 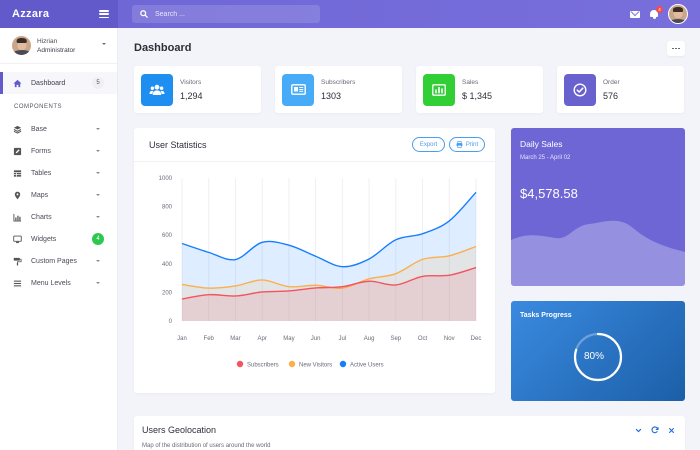 I want to click on navbar: 4, so click(x=409, y=14).